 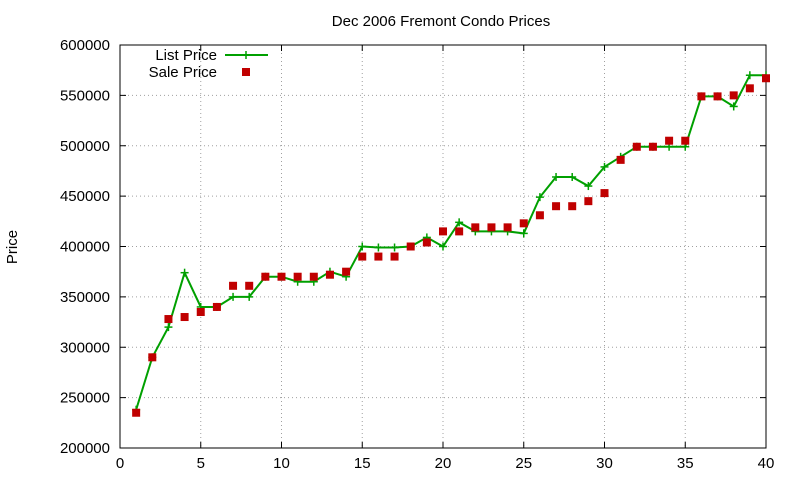 What do you see at coordinates (85, 95) in the screenshot?
I see `y-tick-label: 550000` at bounding box center [85, 95].